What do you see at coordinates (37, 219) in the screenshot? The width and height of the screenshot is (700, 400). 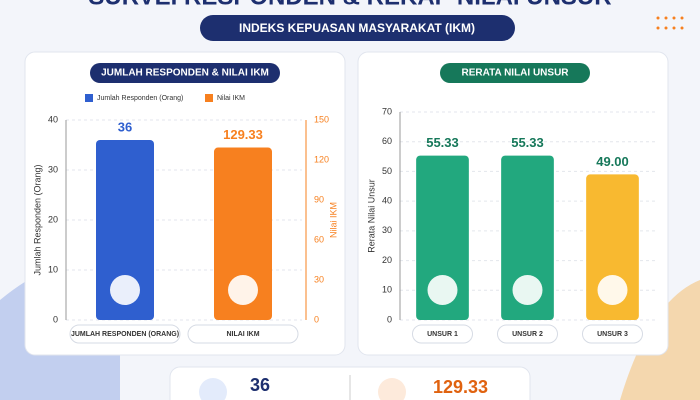 I see `y-axis-label: Jumlah Responden (Orang)` at bounding box center [37, 219].